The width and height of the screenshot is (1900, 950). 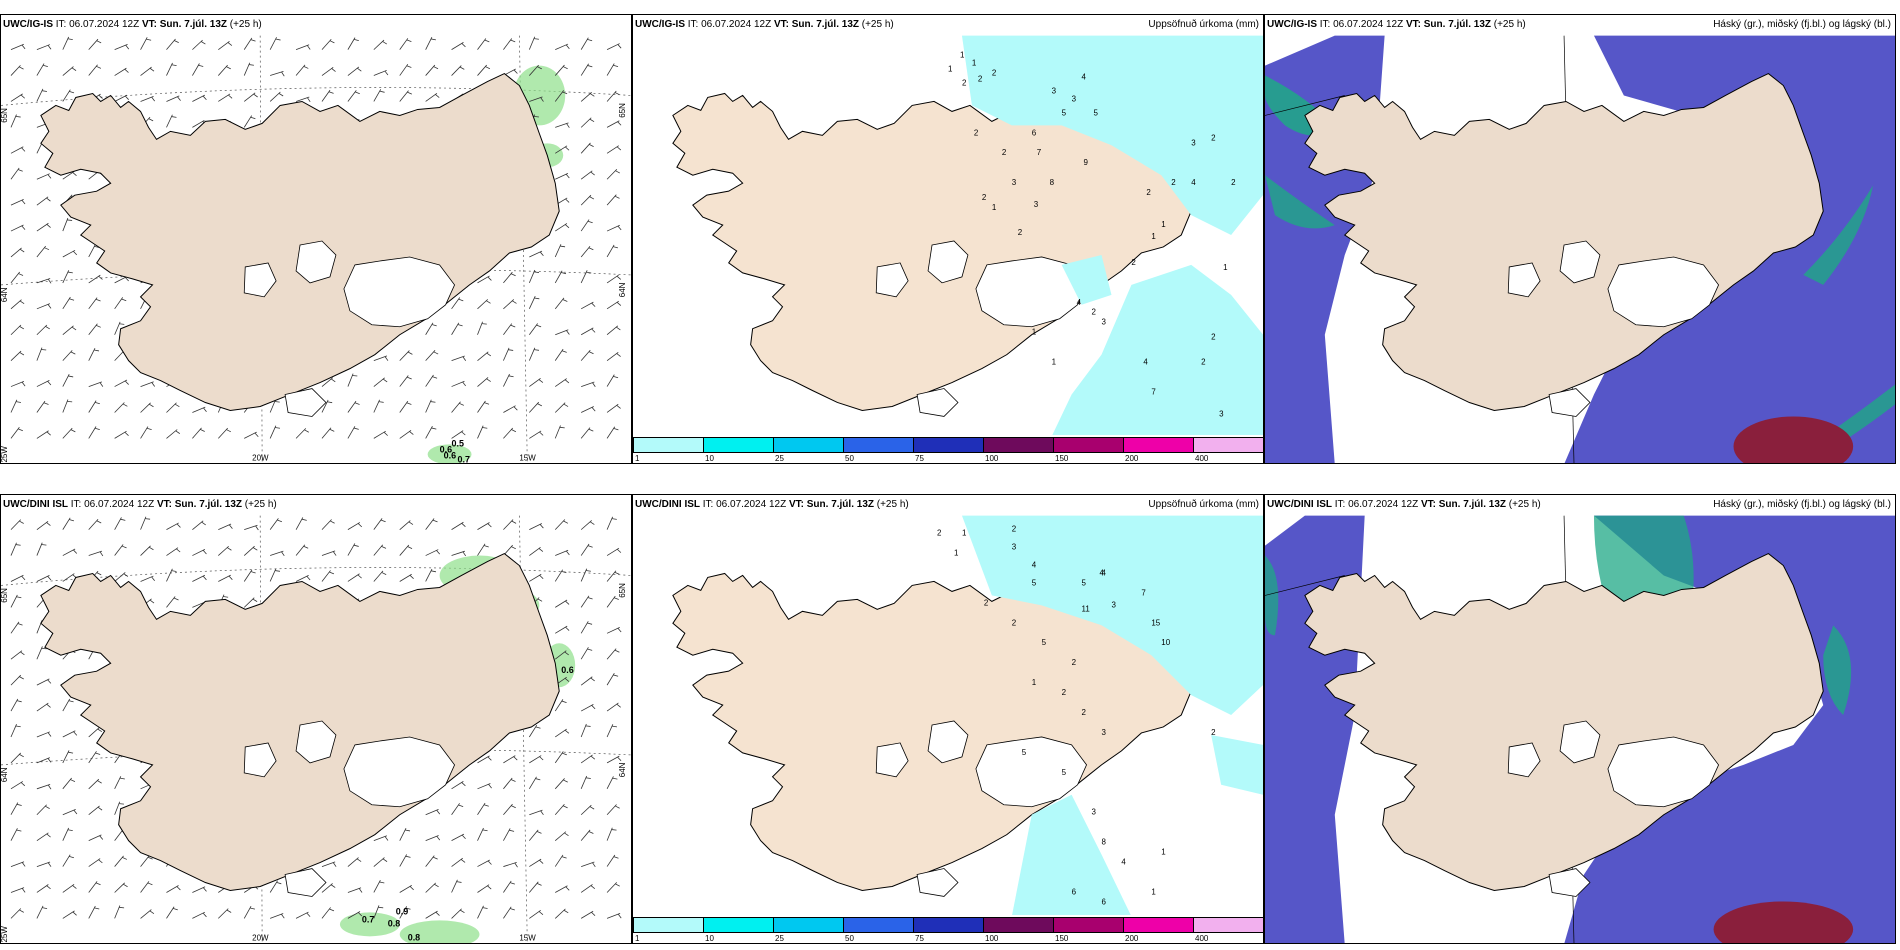 What do you see at coordinates (1086, 162) in the screenshot?
I see `precip-value-label: 9` at bounding box center [1086, 162].